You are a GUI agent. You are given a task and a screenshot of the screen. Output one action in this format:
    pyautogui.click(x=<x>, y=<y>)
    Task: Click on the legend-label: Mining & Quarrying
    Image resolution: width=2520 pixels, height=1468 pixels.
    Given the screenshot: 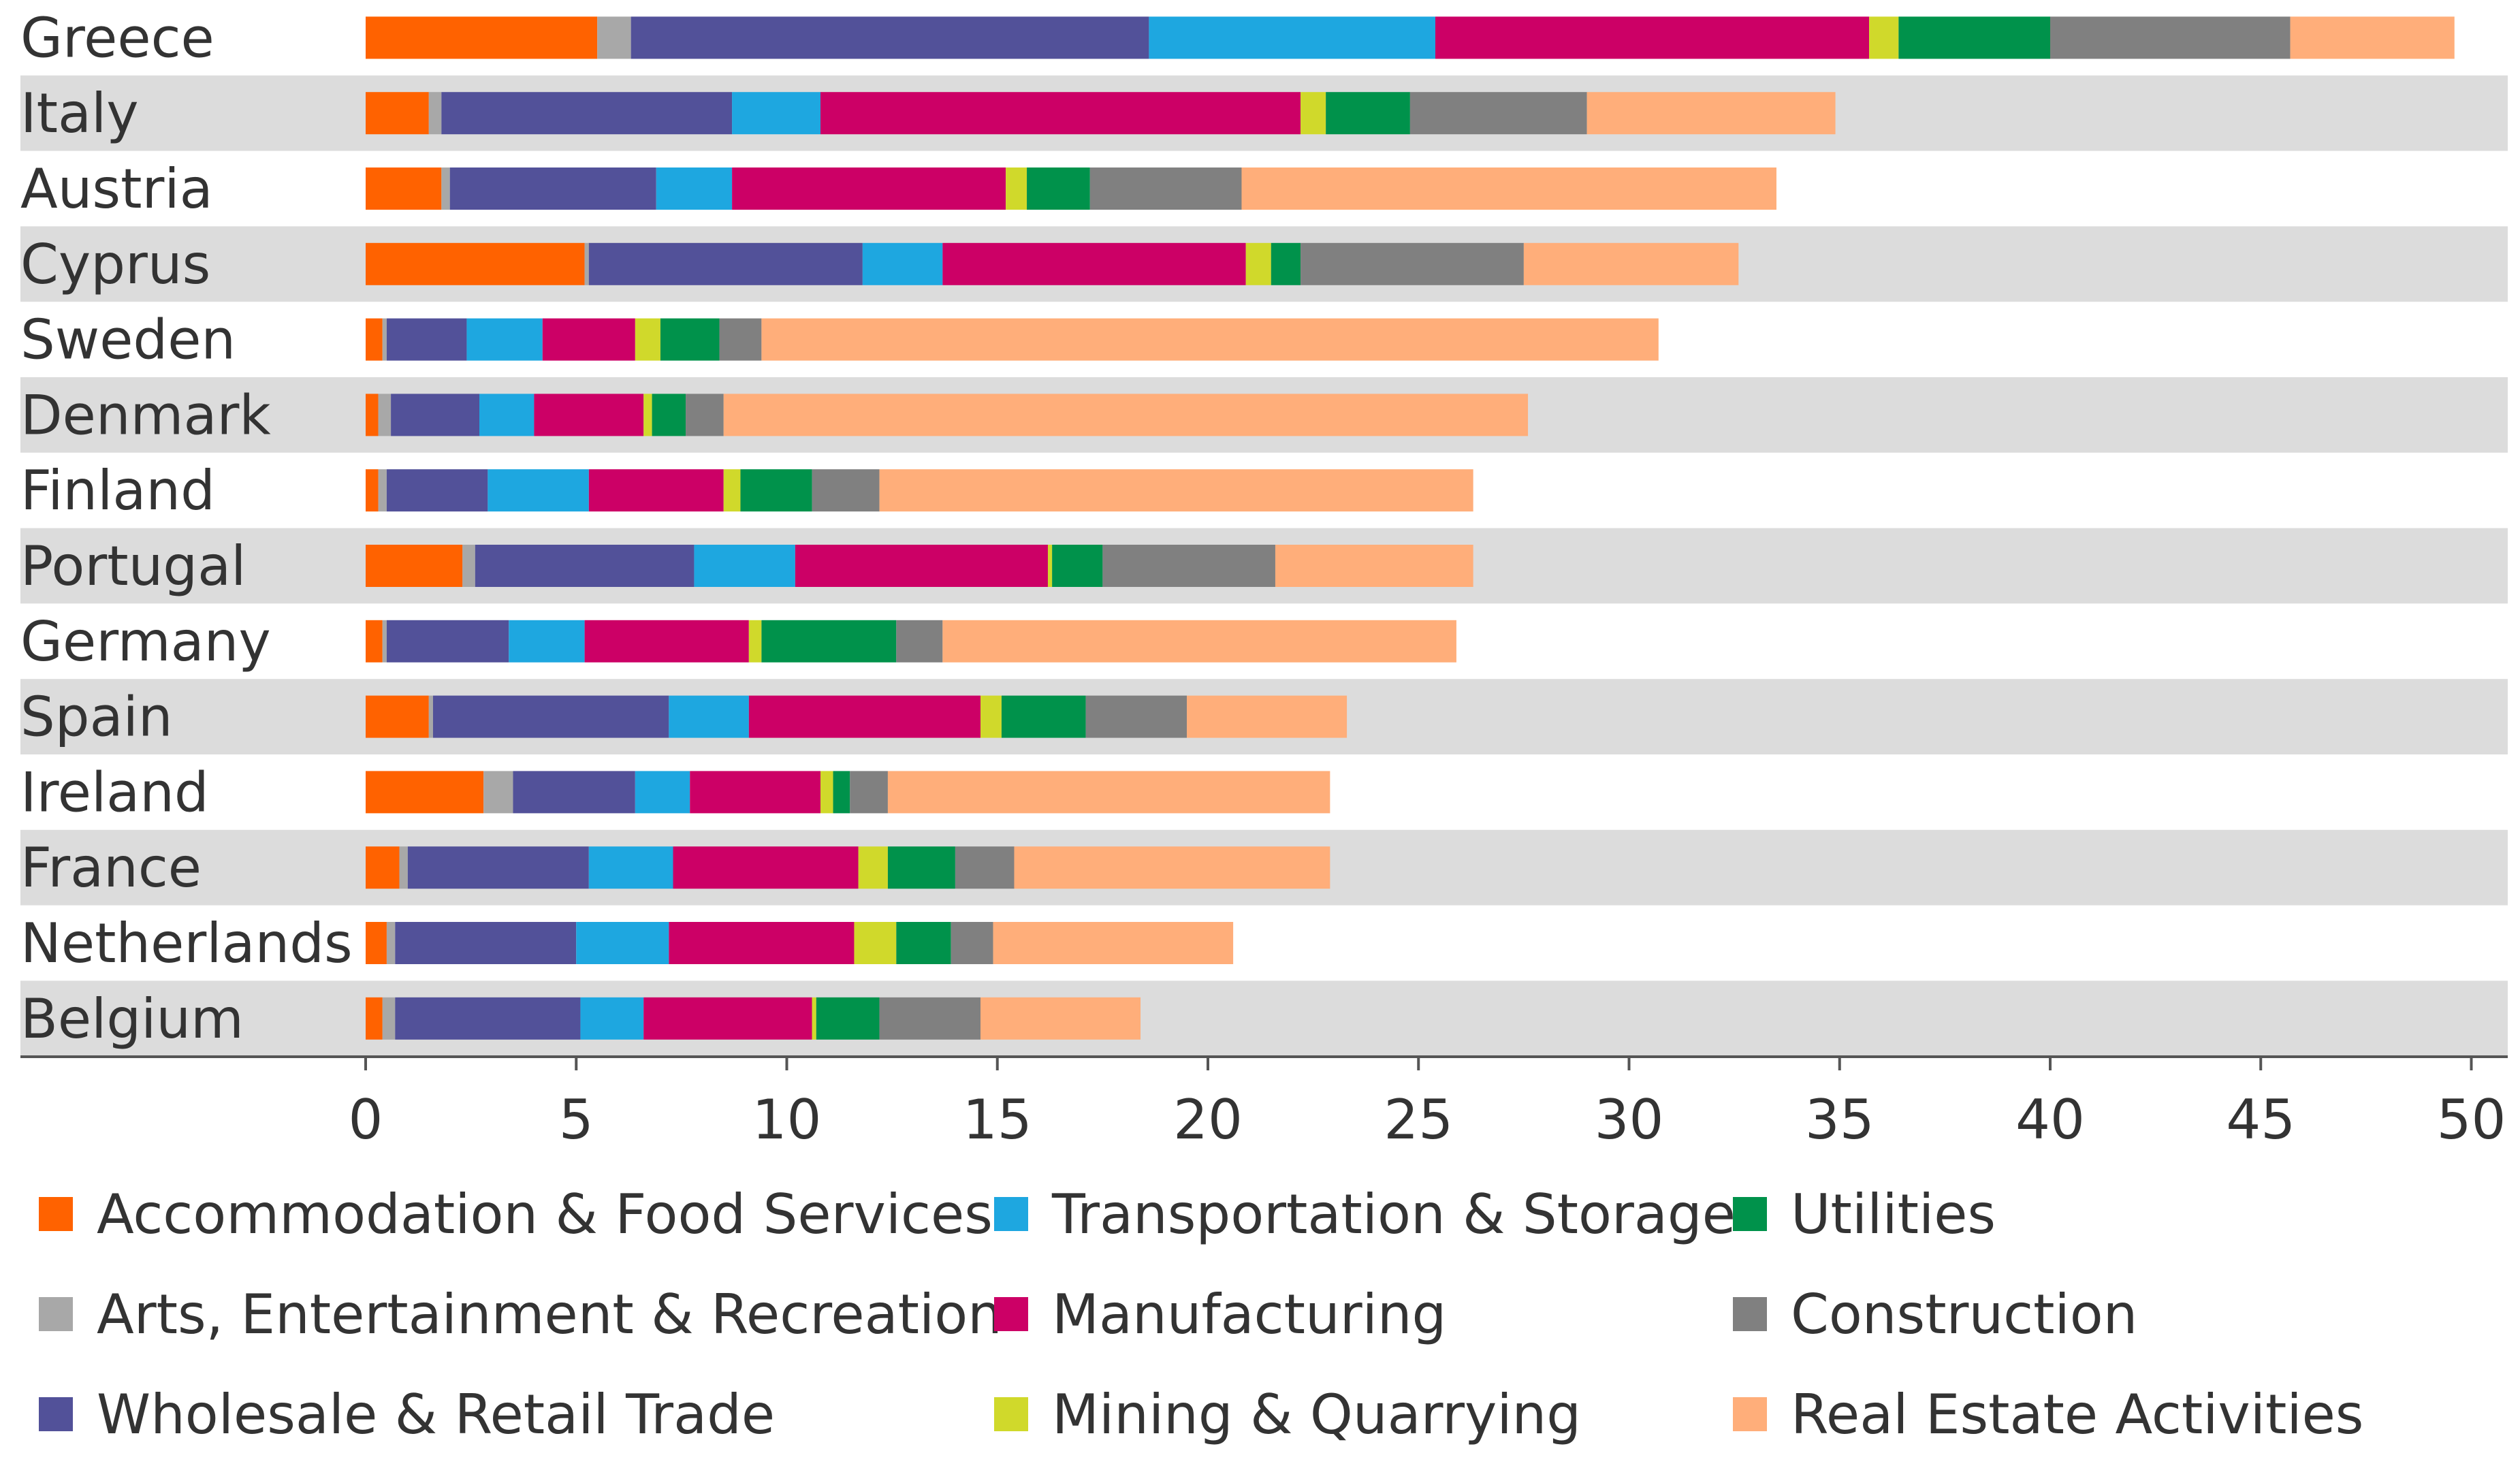 What is the action you would take?
    pyautogui.click(x=1316, y=1414)
    